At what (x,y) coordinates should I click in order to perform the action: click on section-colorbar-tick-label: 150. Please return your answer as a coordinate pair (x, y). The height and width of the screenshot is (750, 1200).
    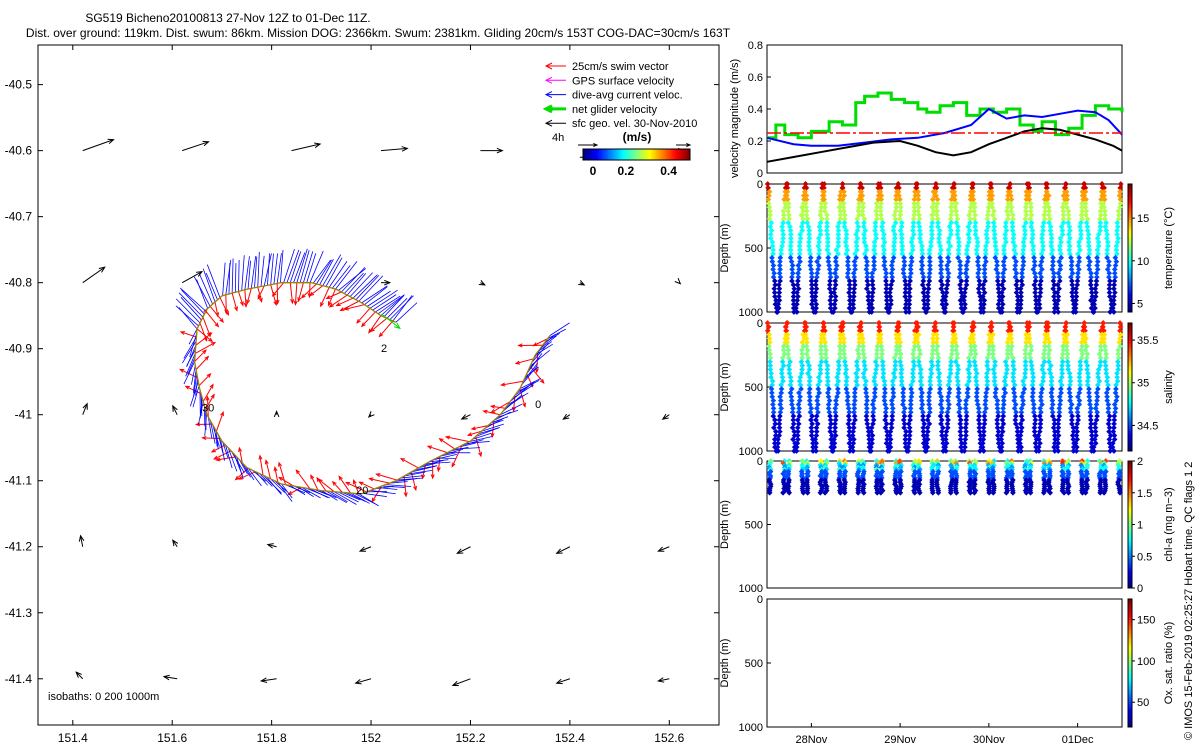
    Looking at the image, I should click on (1146, 621).